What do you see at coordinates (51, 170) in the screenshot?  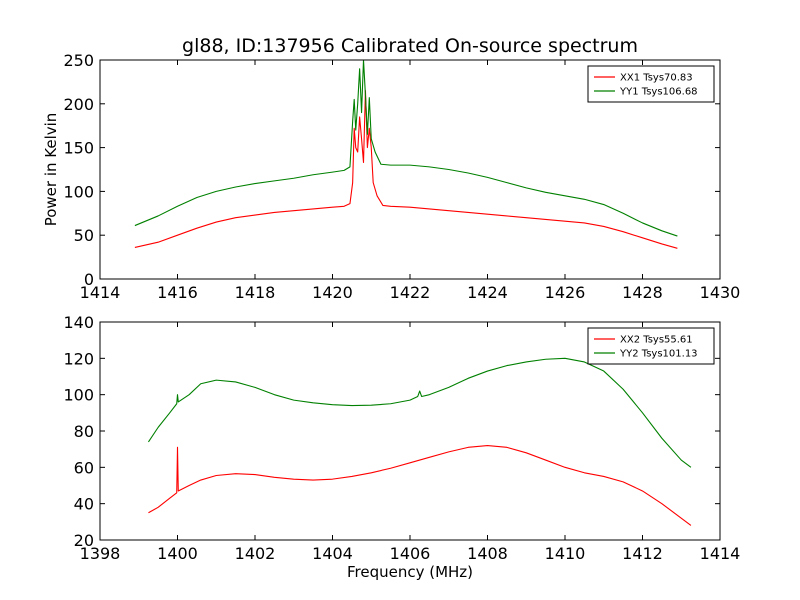 I see `y-axis-label: Power in Kelvin` at bounding box center [51, 170].